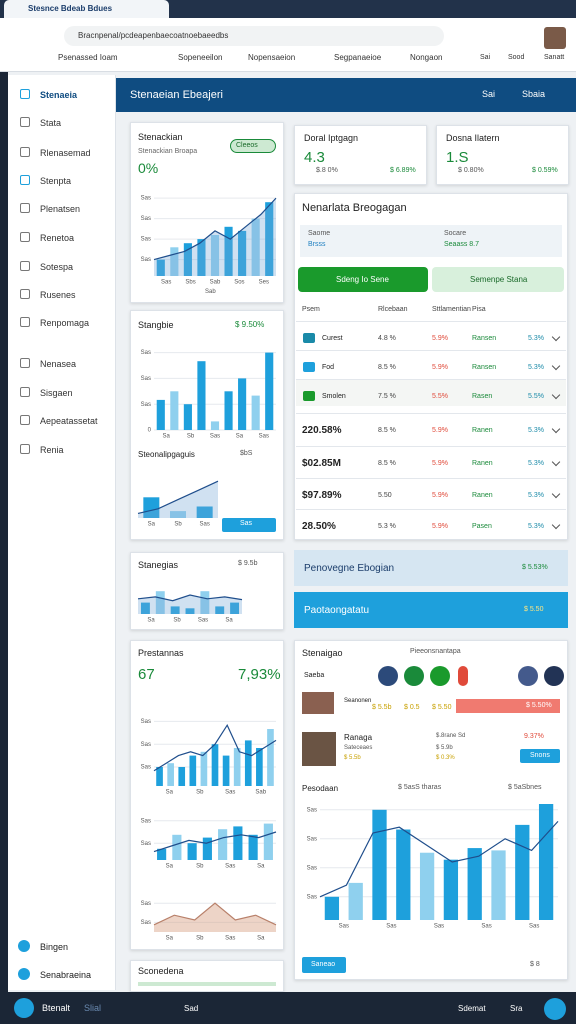 This screenshot has width=576, height=1024. I want to click on thumb, so click(318, 703).